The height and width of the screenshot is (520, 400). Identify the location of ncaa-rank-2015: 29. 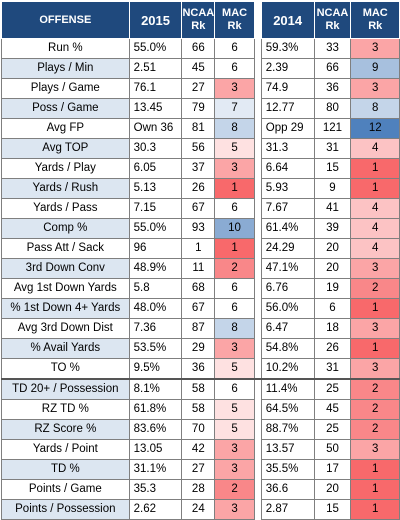
(198, 348).